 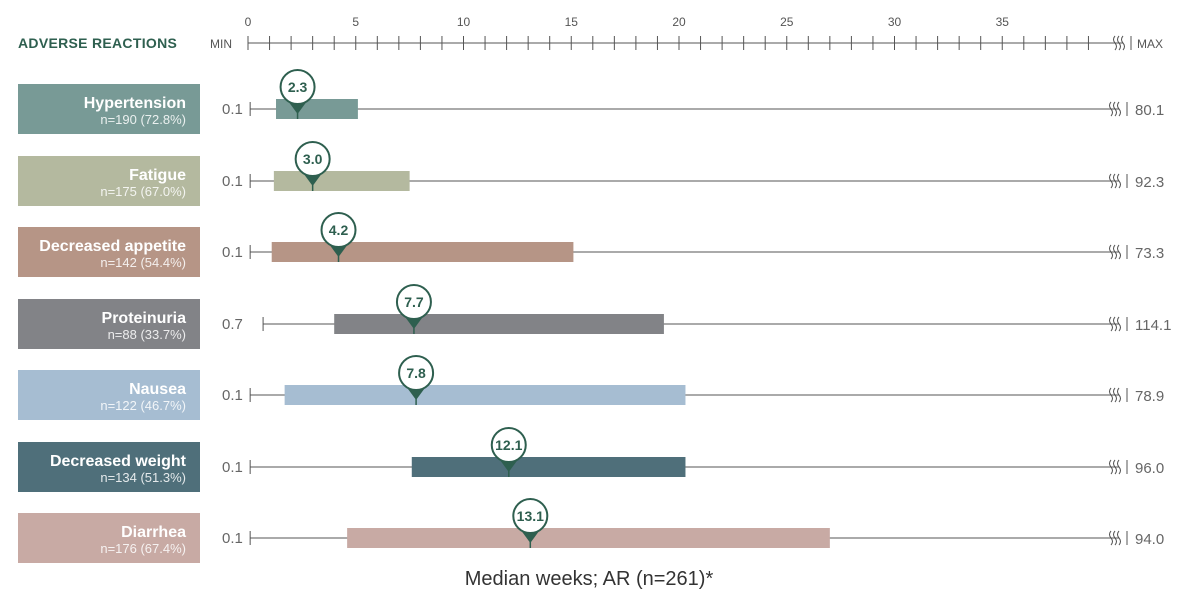 I want to click on row-decreased-weight-max-label: 96.0, so click(x=1149, y=468).